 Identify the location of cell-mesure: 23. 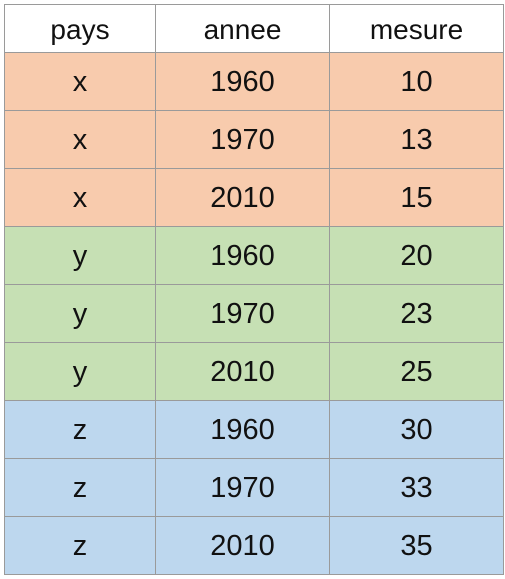
(416, 313).